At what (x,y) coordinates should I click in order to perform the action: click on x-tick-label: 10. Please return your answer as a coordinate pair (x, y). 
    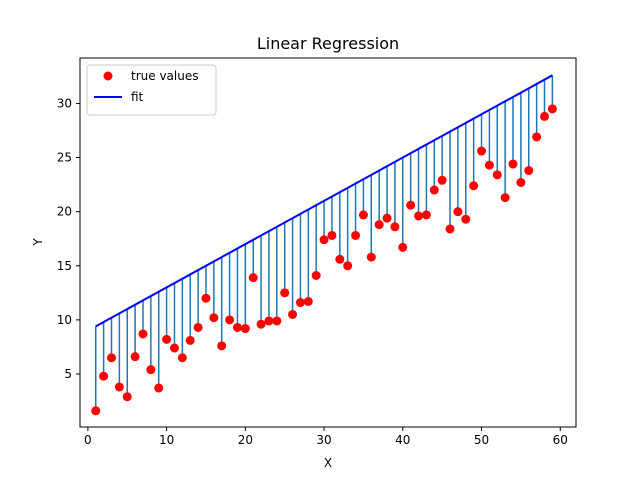
    Looking at the image, I should click on (166, 440).